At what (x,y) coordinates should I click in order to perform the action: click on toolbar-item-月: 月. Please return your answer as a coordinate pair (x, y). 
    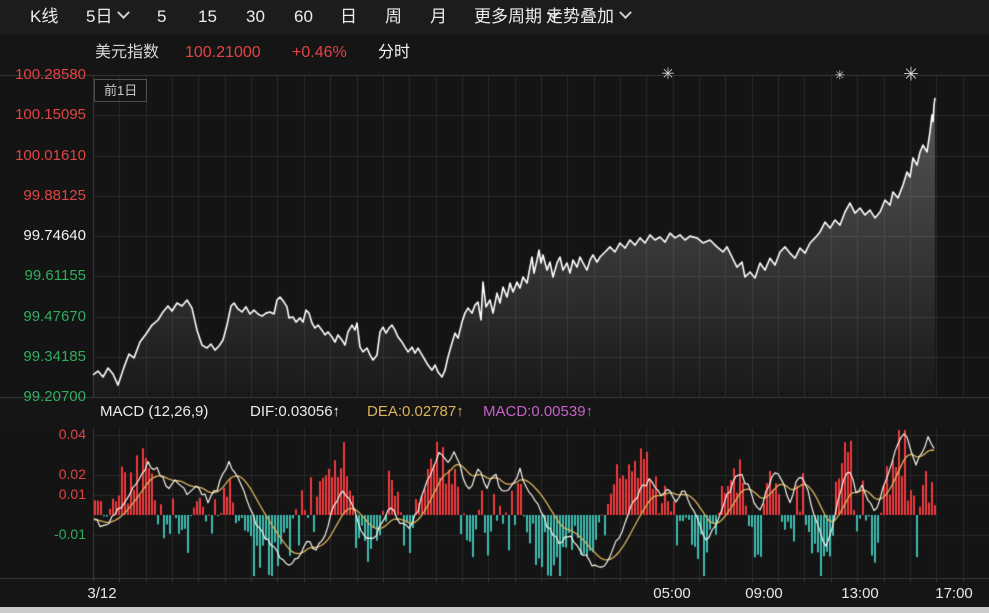
    Looking at the image, I should click on (438, 16).